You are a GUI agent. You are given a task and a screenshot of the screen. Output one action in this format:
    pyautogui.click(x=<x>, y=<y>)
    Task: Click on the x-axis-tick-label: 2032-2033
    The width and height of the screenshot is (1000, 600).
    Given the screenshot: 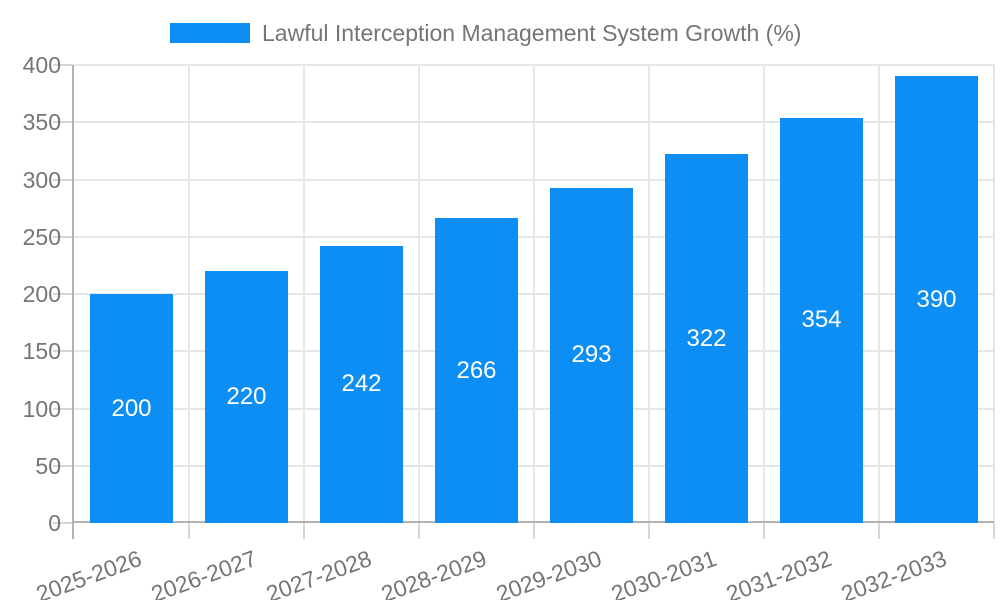 What is the action you would take?
    pyautogui.click(x=893, y=572)
    